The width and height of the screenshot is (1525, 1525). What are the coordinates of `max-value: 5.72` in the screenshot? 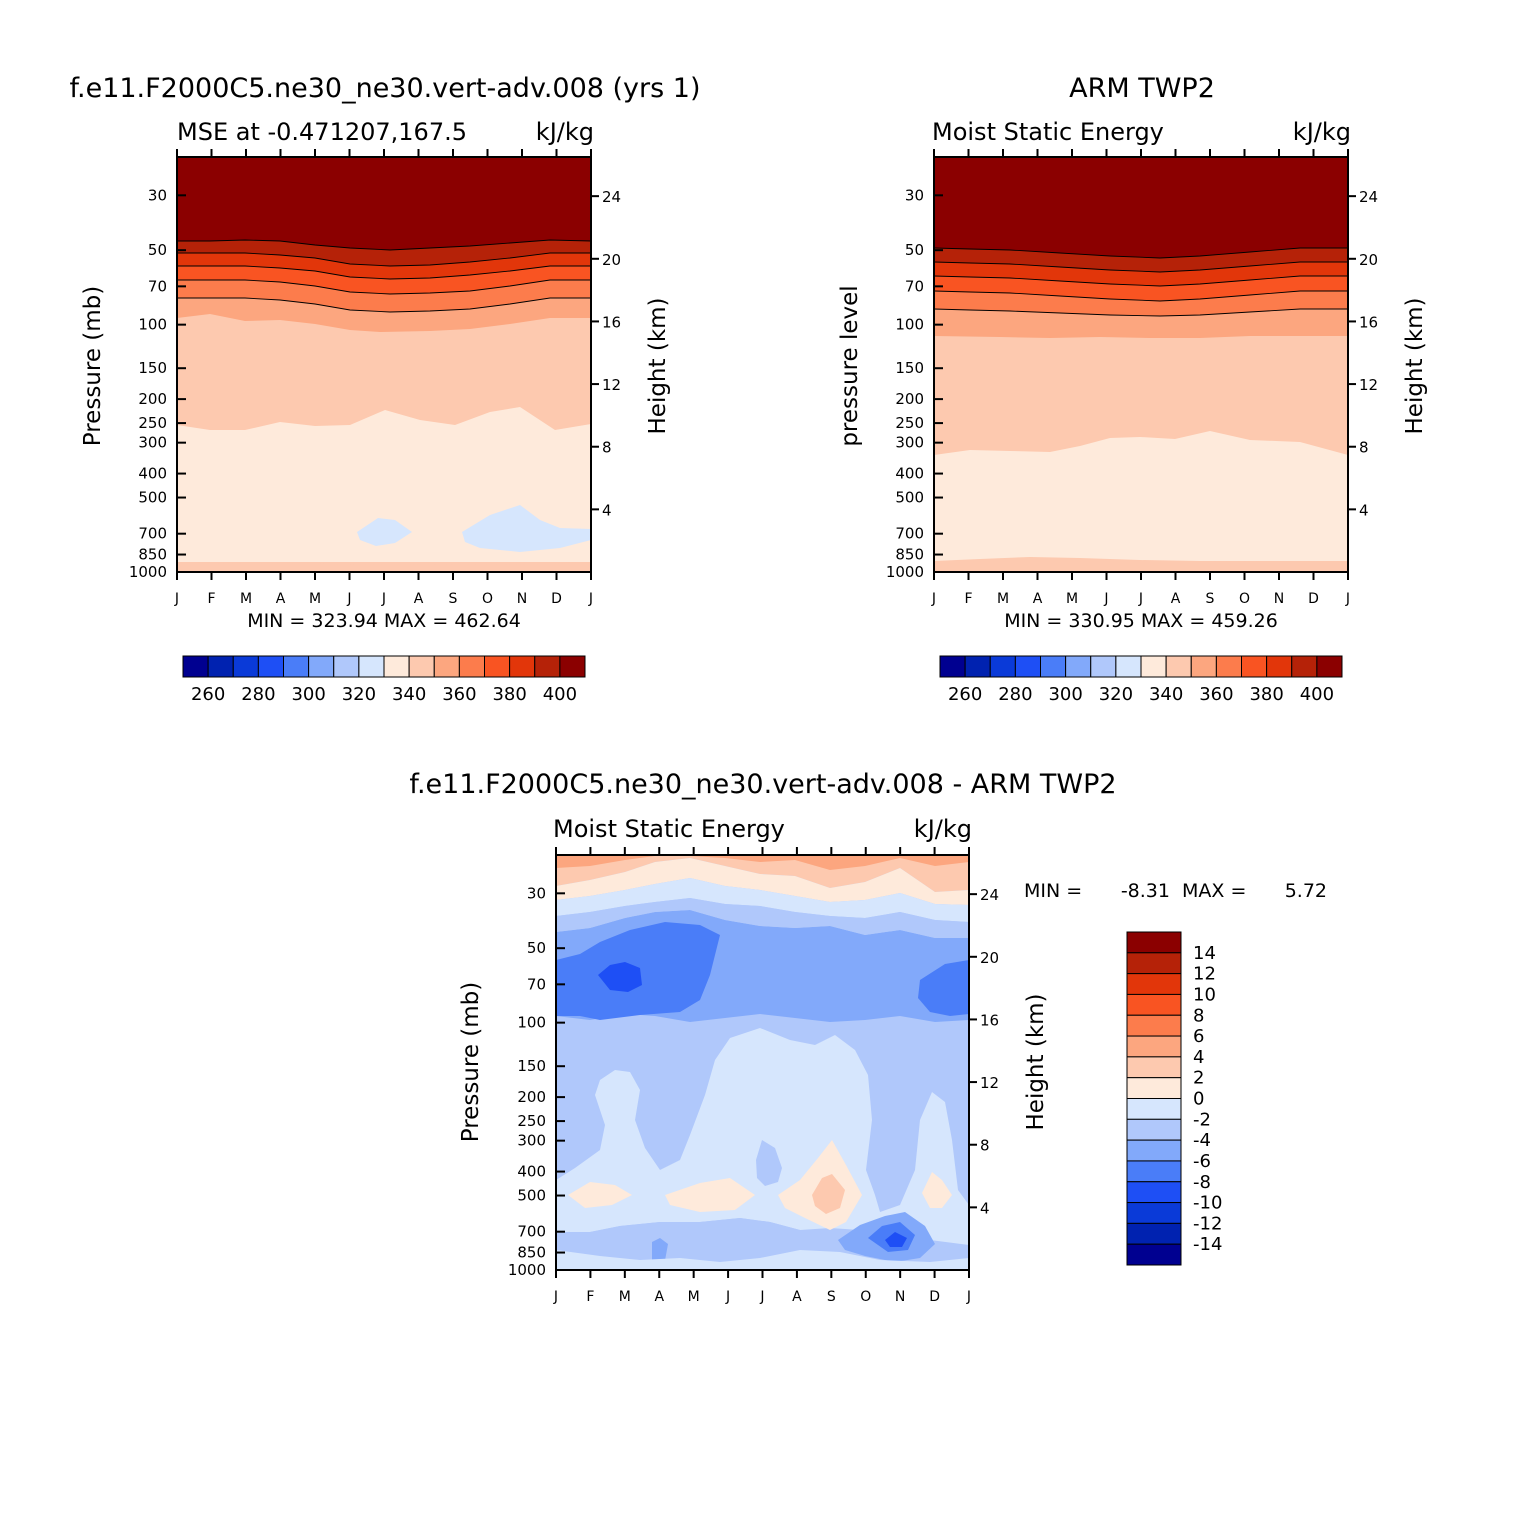 It's located at (1306, 891).